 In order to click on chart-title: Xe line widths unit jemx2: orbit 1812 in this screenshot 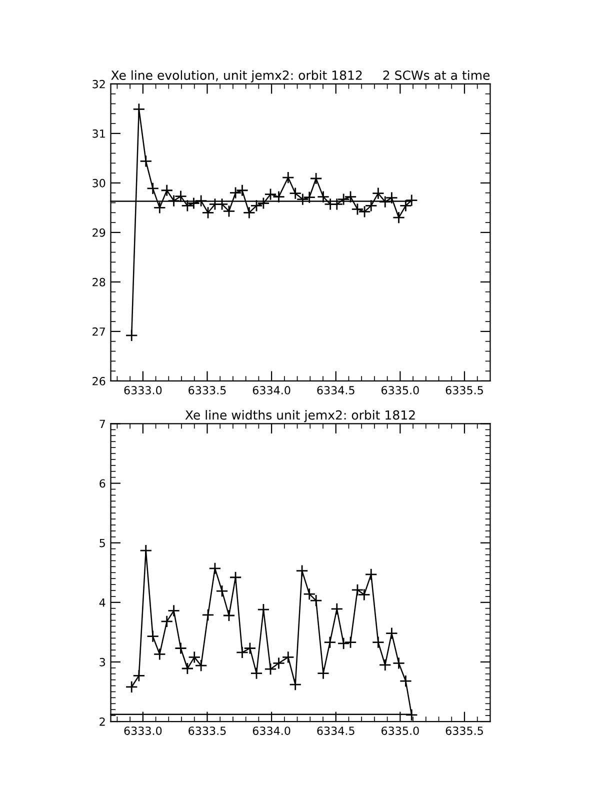, I will do `click(300, 416)`.